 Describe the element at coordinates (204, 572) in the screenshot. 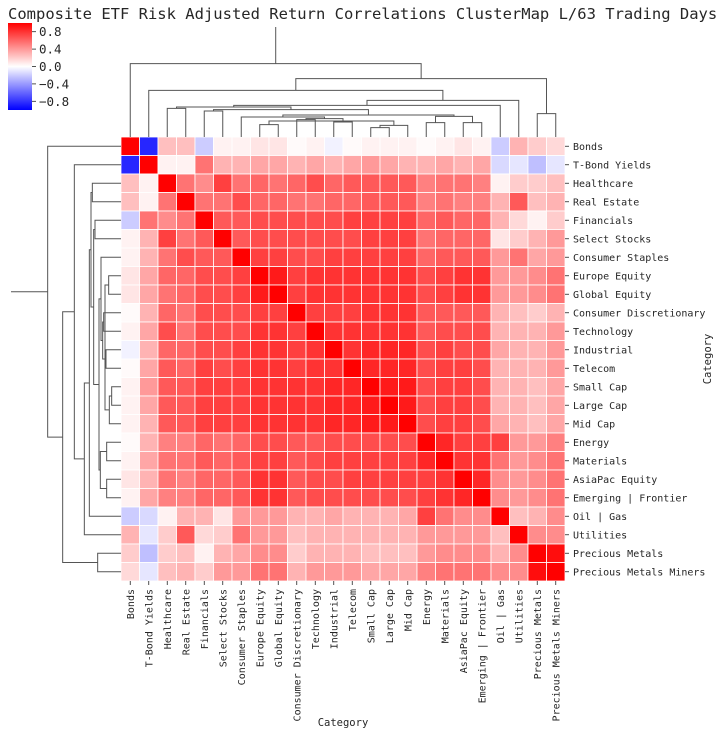

I see `heatmap-cell-precious-metals-miners--financials` at that location.